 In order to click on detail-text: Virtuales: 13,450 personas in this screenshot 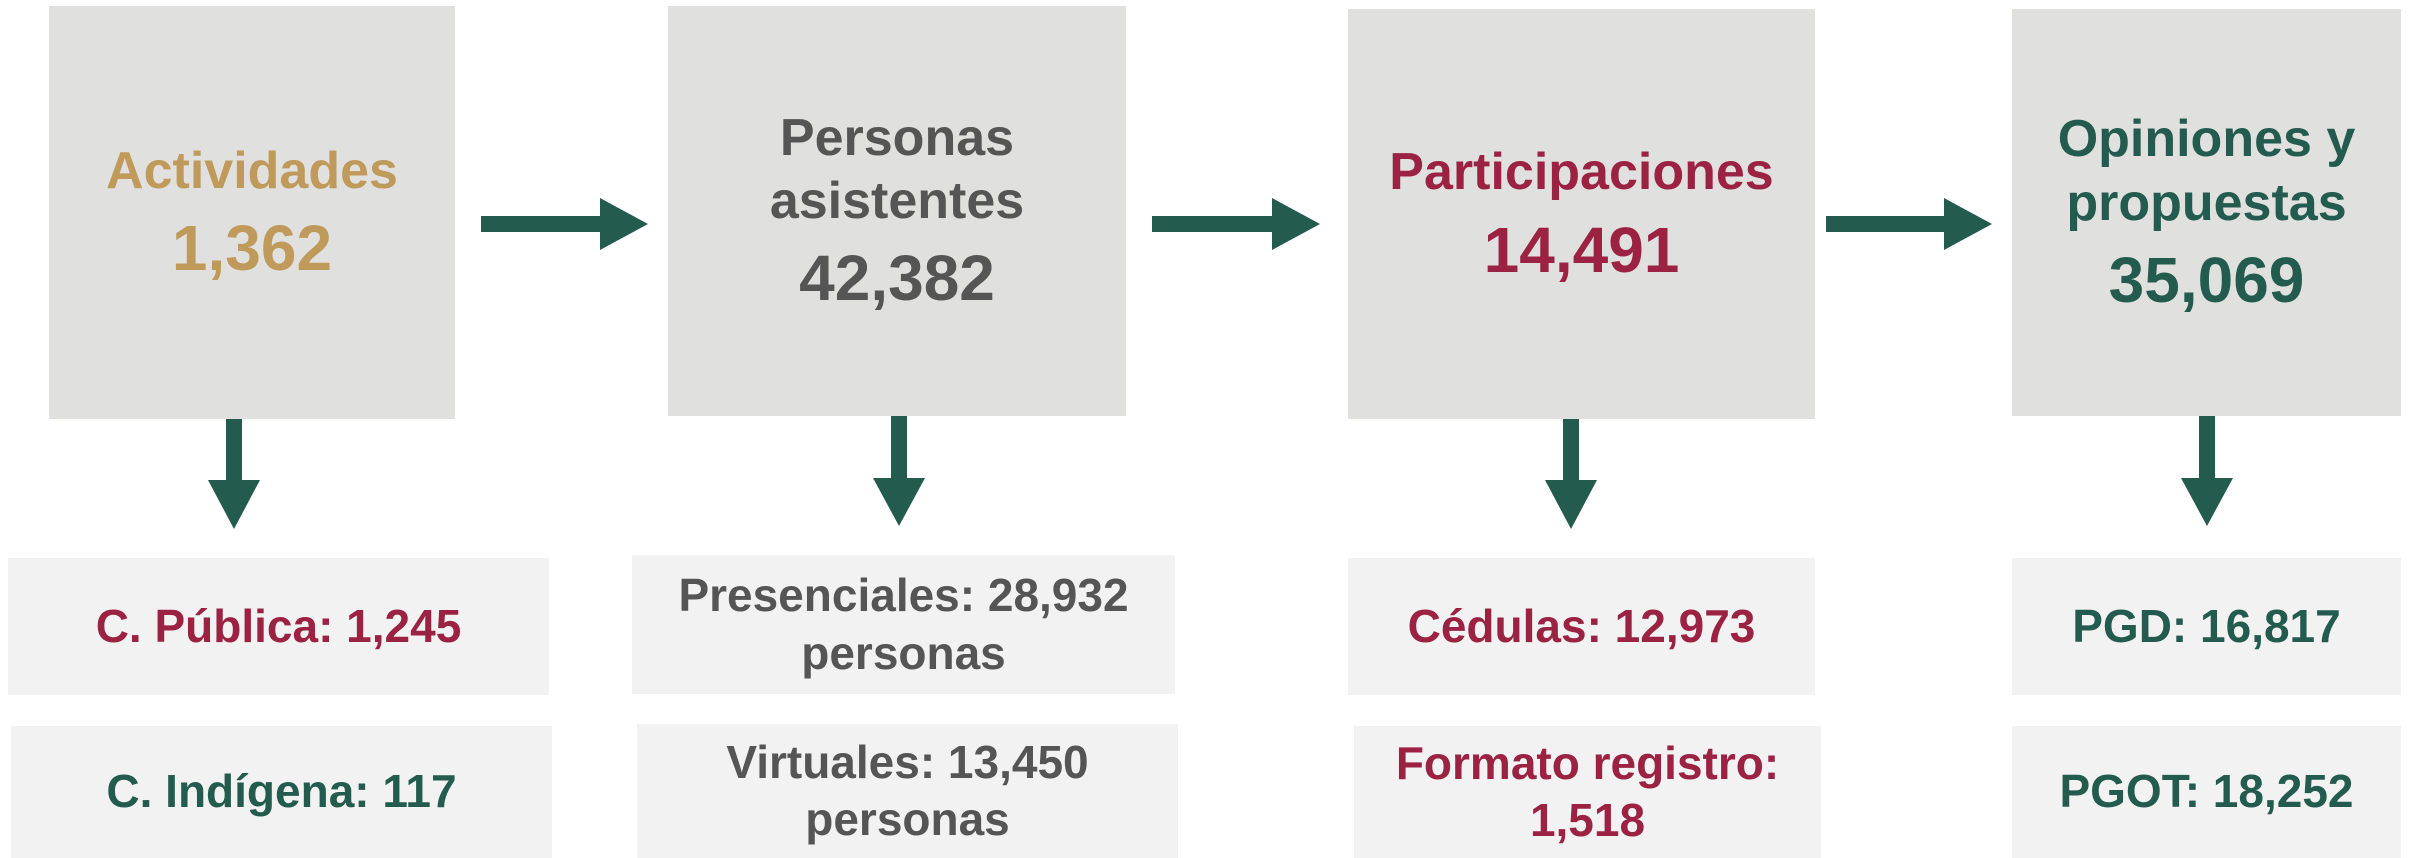, I will do `click(907, 790)`.